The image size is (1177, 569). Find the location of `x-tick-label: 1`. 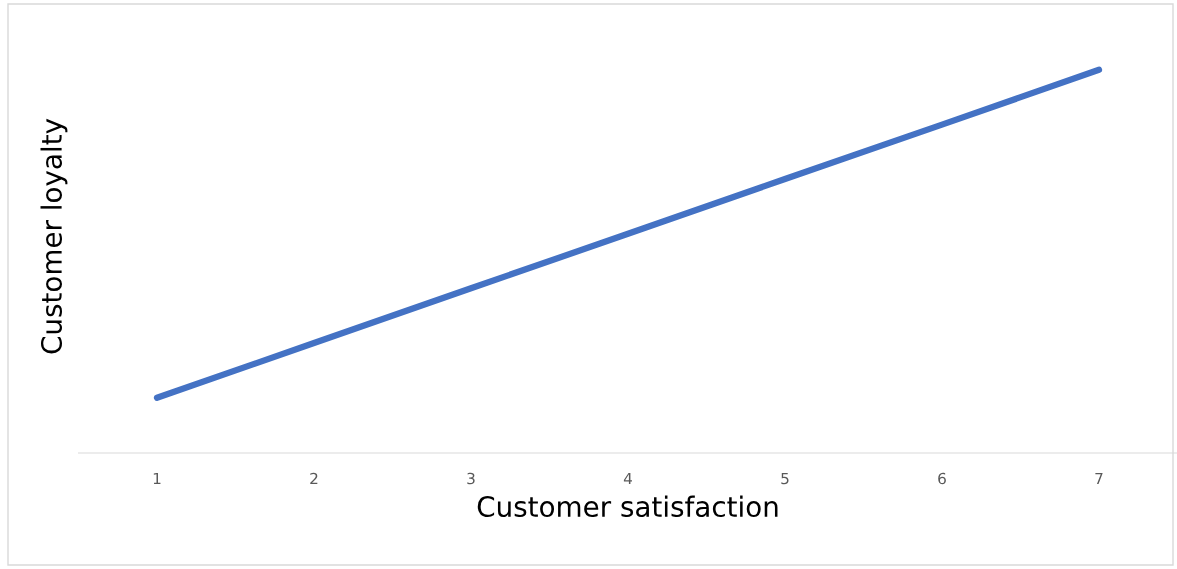

x-tick-label: 1 is located at coordinates (157, 478).